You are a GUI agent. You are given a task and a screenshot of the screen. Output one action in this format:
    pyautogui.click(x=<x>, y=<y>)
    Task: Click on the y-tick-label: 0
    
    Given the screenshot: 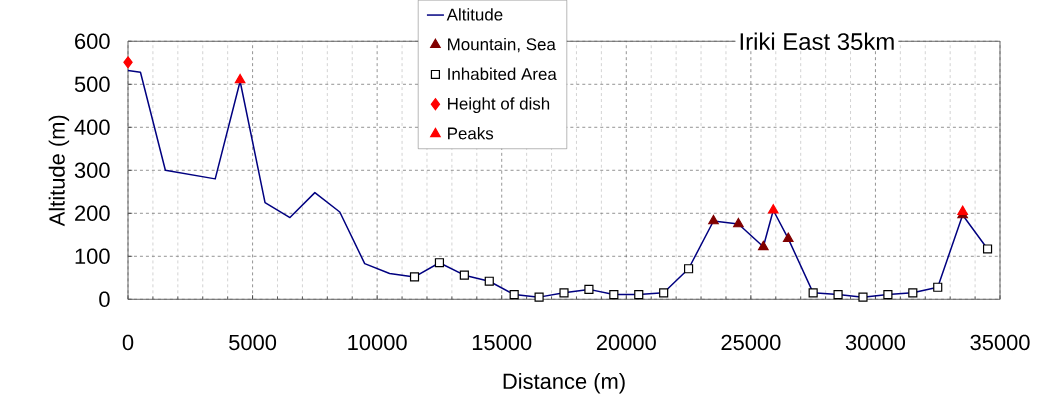 What is the action you would take?
    pyautogui.click(x=104, y=299)
    